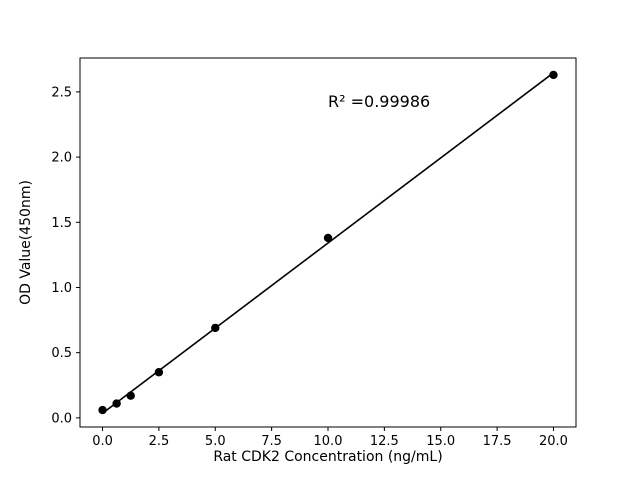 The height and width of the screenshot is (480, 640). Describe the element at coordinates (26, 242) in the screenshot. I see `y-axis-label: OD Value(450nm)` at that location.